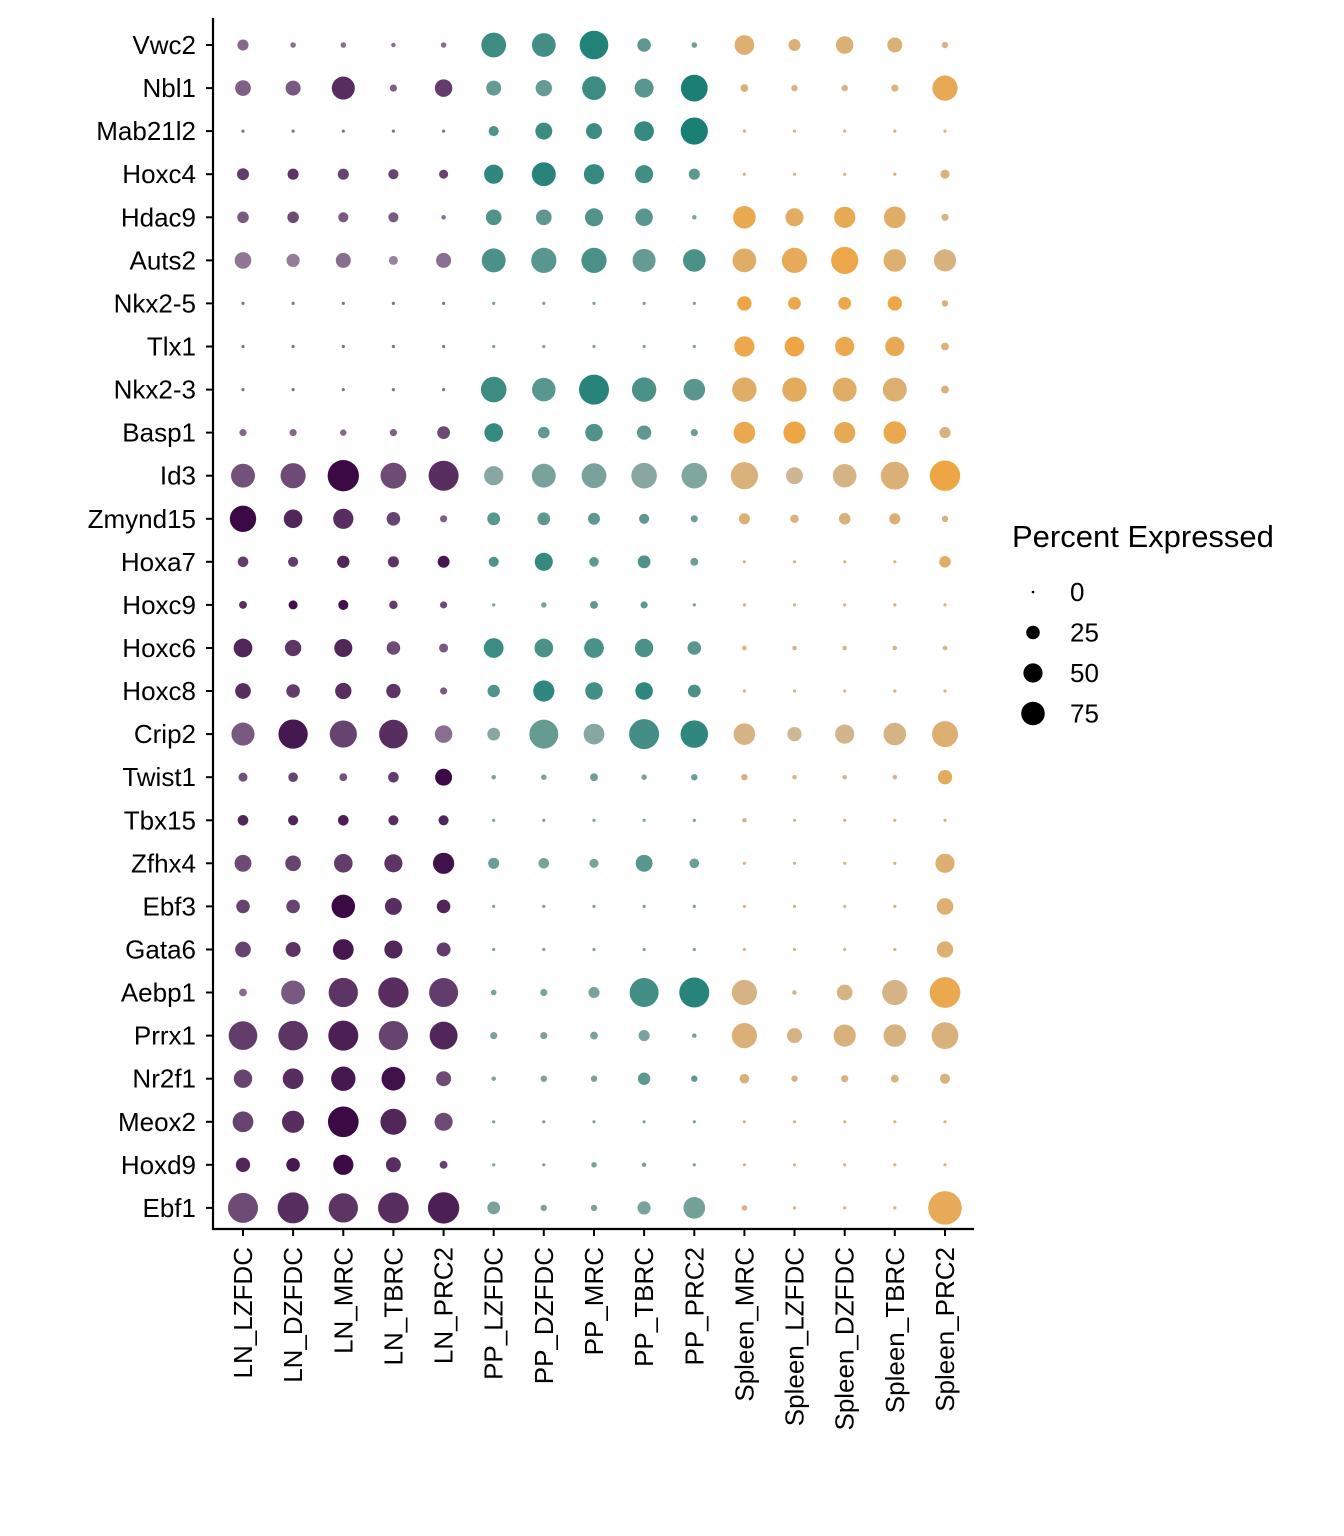 Image resolution: width=1344 pixels, height=1536 pixels. What do you see at coordinates (443, 88) in the screenshot?
I see `dot-Nbl1-LN_PRC2` at bounding box center [443, 88].